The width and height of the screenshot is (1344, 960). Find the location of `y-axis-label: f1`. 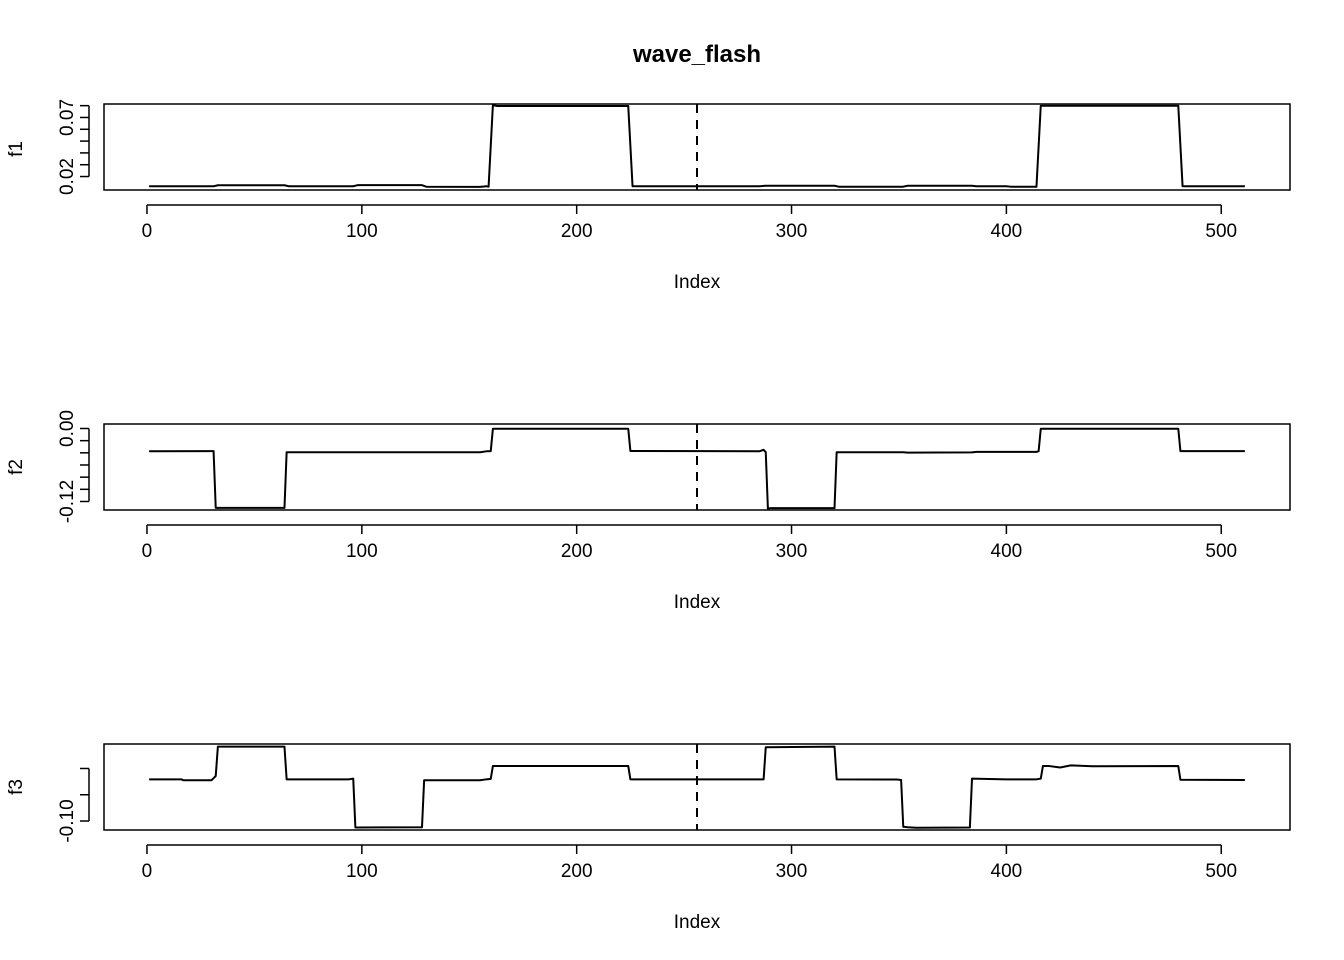

y-axis-label: f1 is located at coordinates (16, 149).